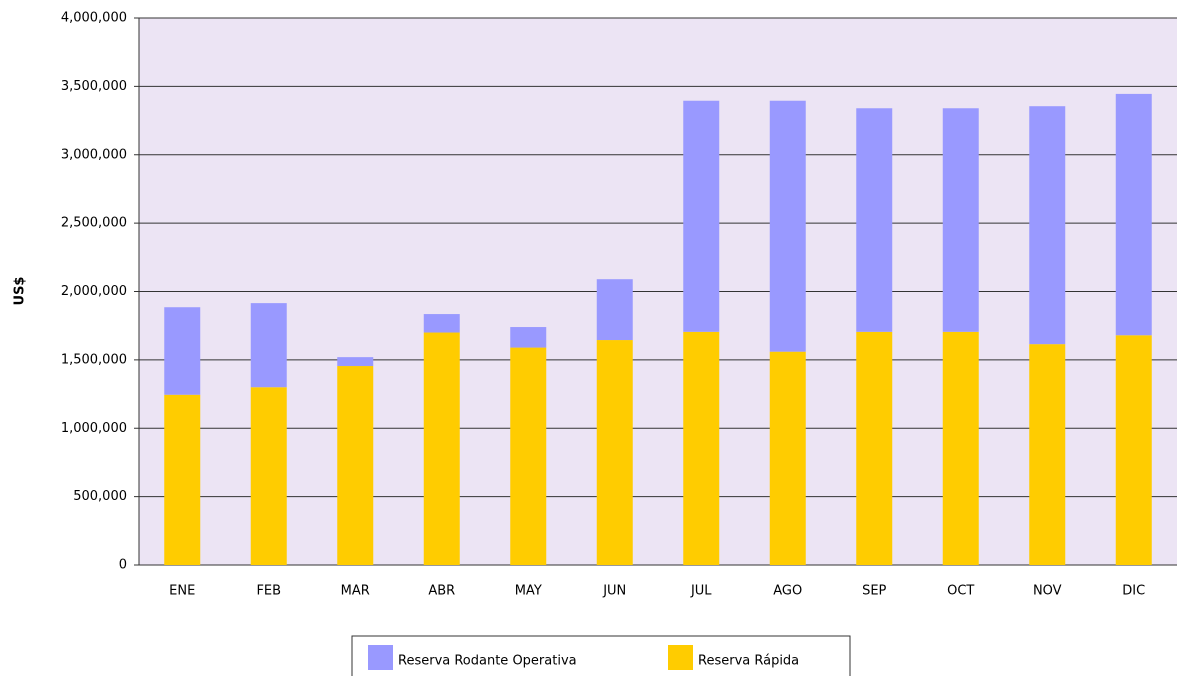  What do you see at coordinates (487, 661) in the screenshot?
I see `legend-label: Reserva Rodante Operativa` at bounding box center [487, 661].